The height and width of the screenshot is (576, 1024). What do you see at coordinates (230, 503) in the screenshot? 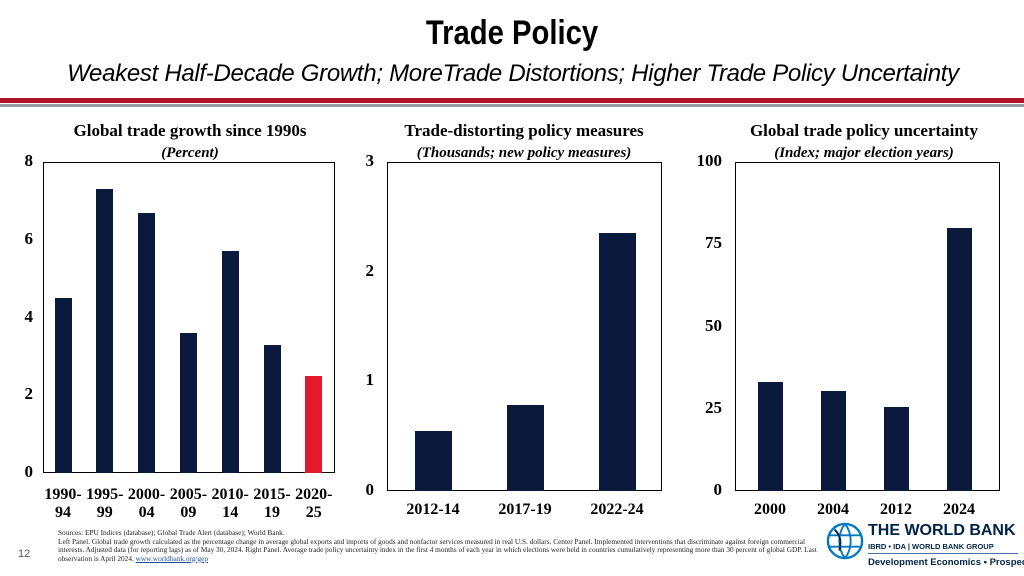
I see `x-tick-label: 2010- 14` at bounding box center [230, 503].